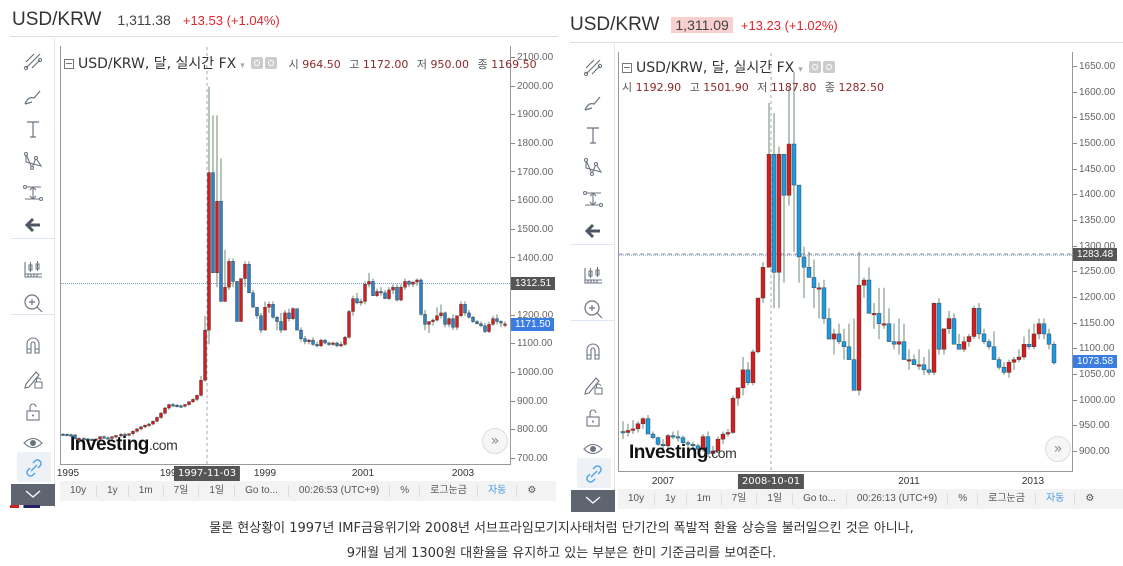 Image resolution: width=1123 pixels, height=566 pixels. What do you see at coordinates (283, 474) in the screenshot?
I see `time-axis: 1995 1997 1999 2001 2003` at bounding box center [283, 474].